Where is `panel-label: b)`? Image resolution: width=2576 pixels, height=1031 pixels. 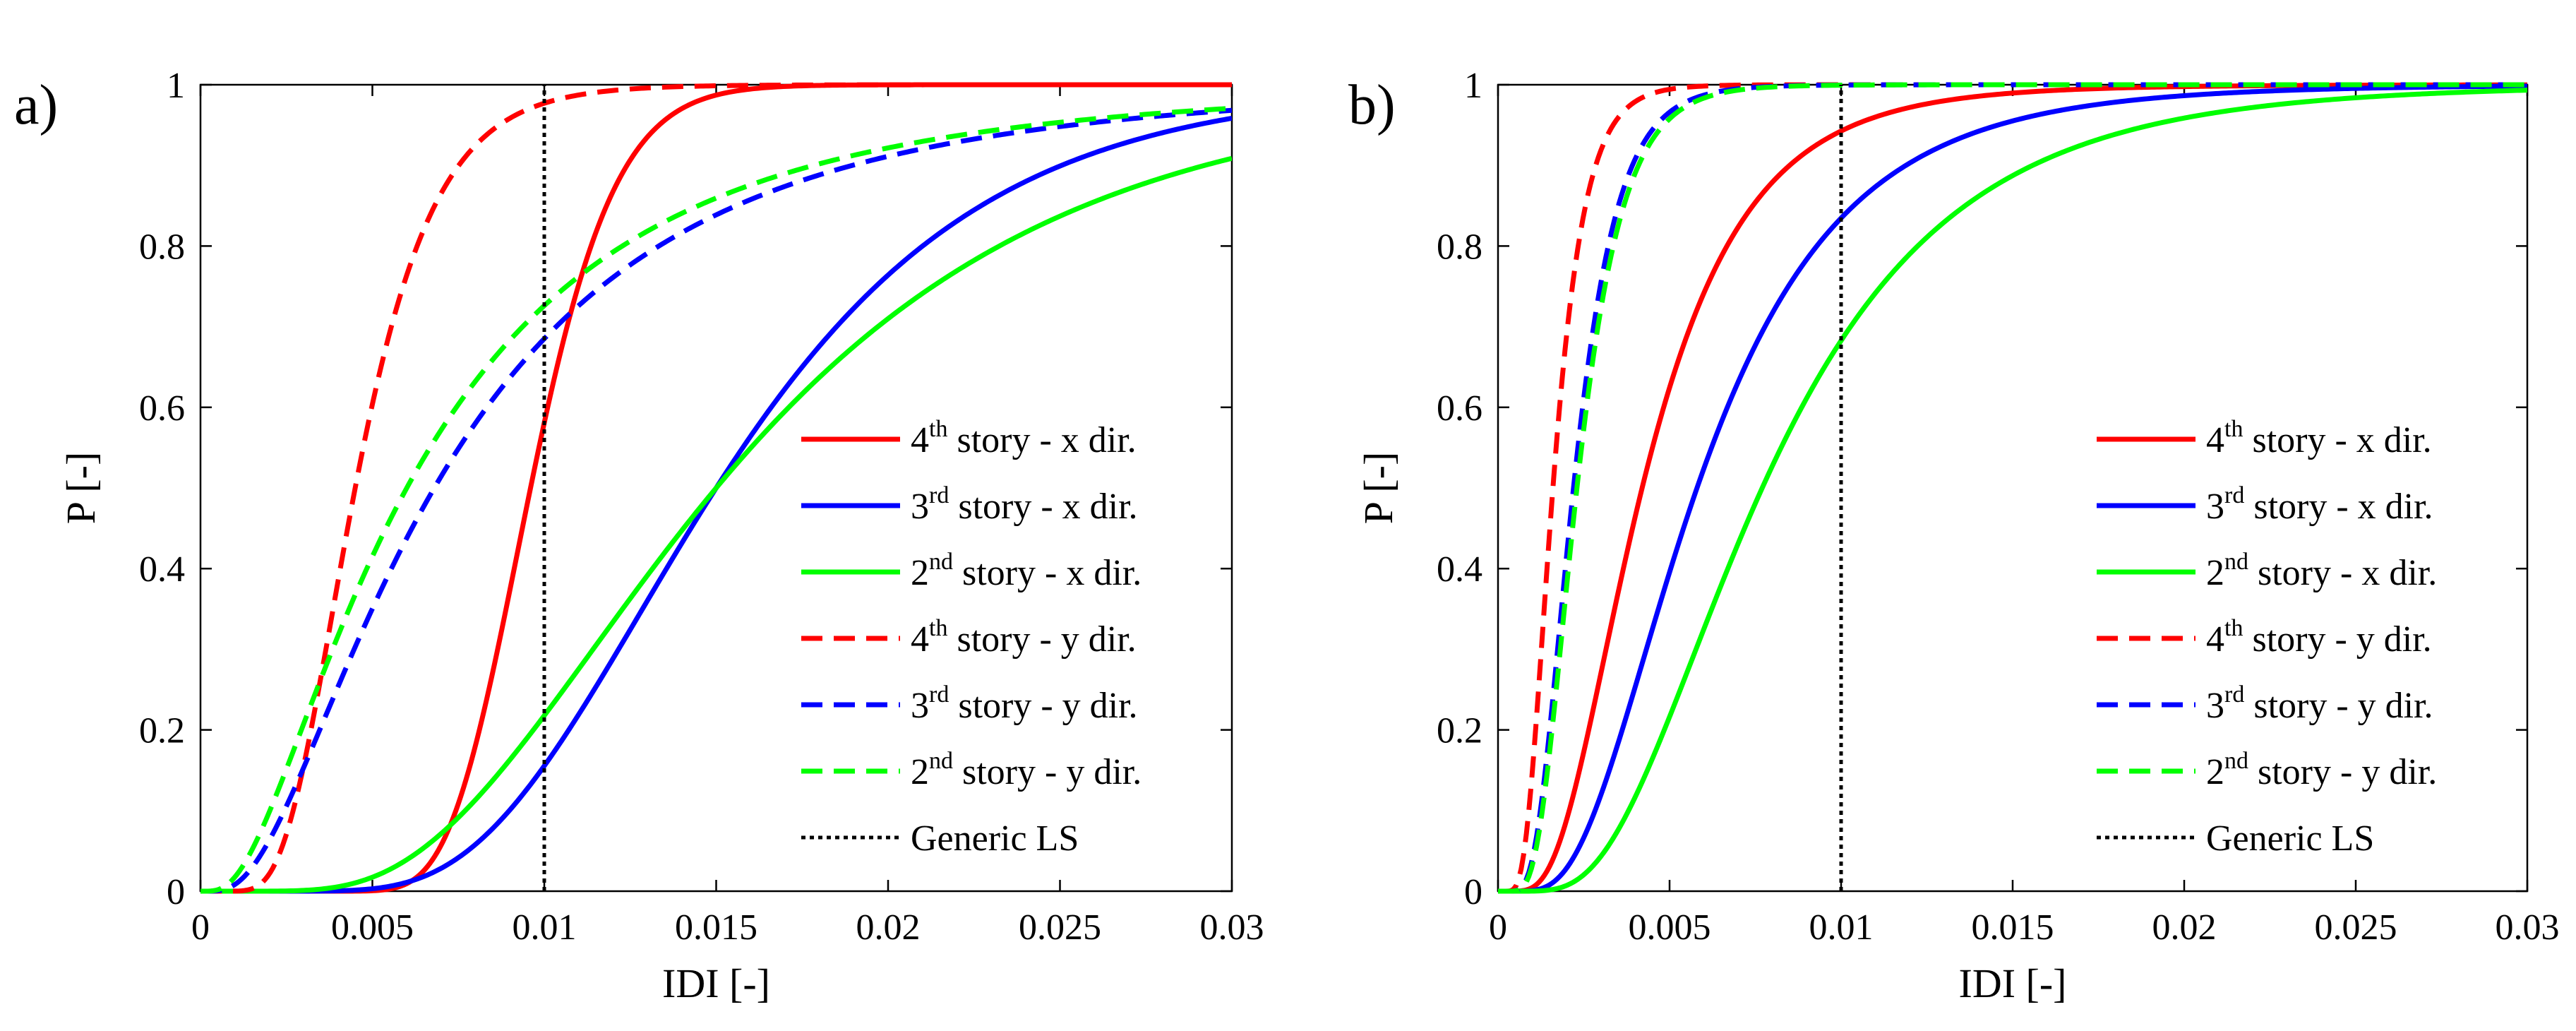 panel-label: b) is located at coordinates (1372, 105).